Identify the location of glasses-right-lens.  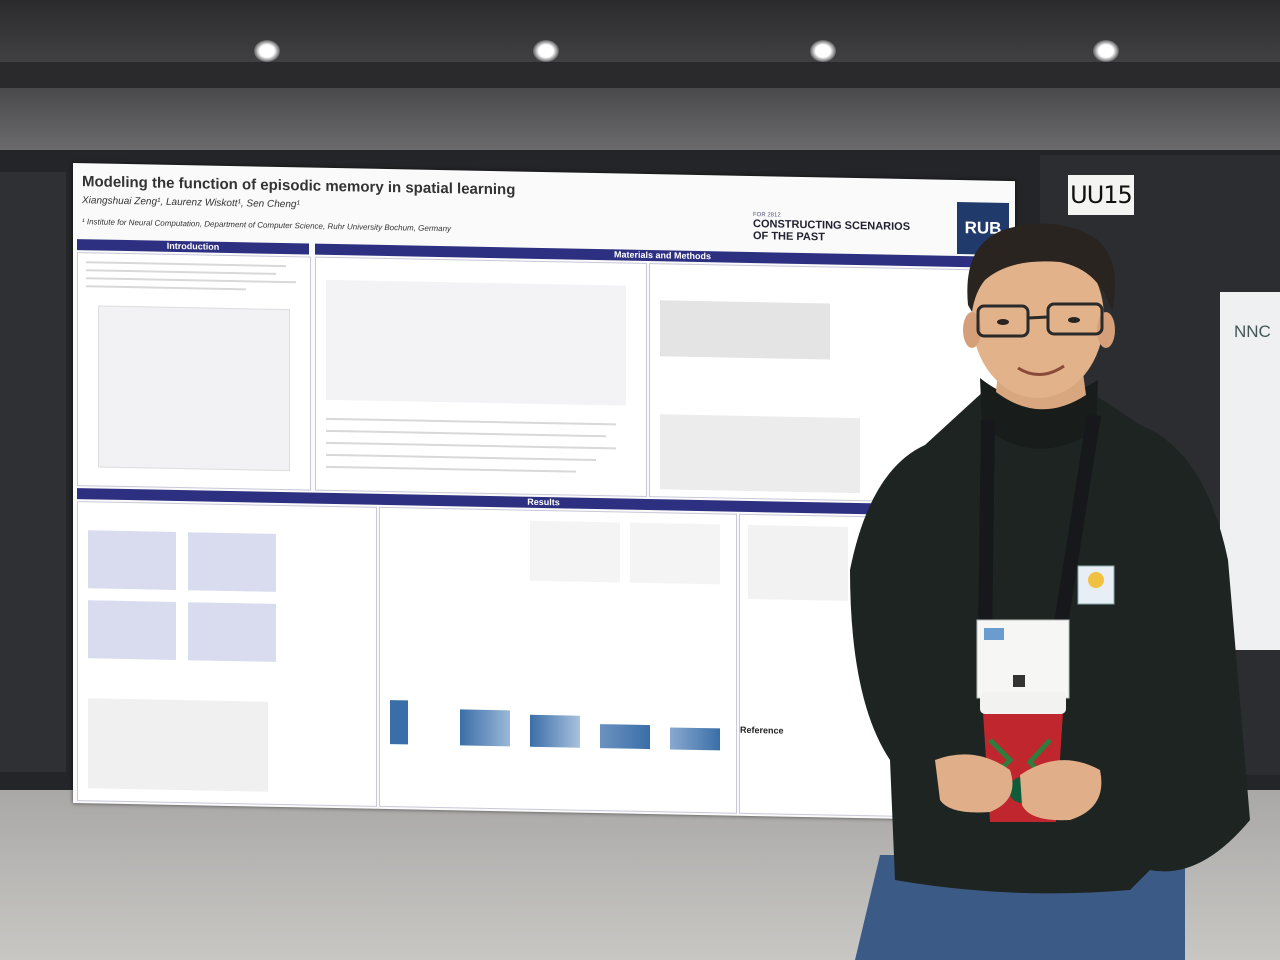
(1075, 319).